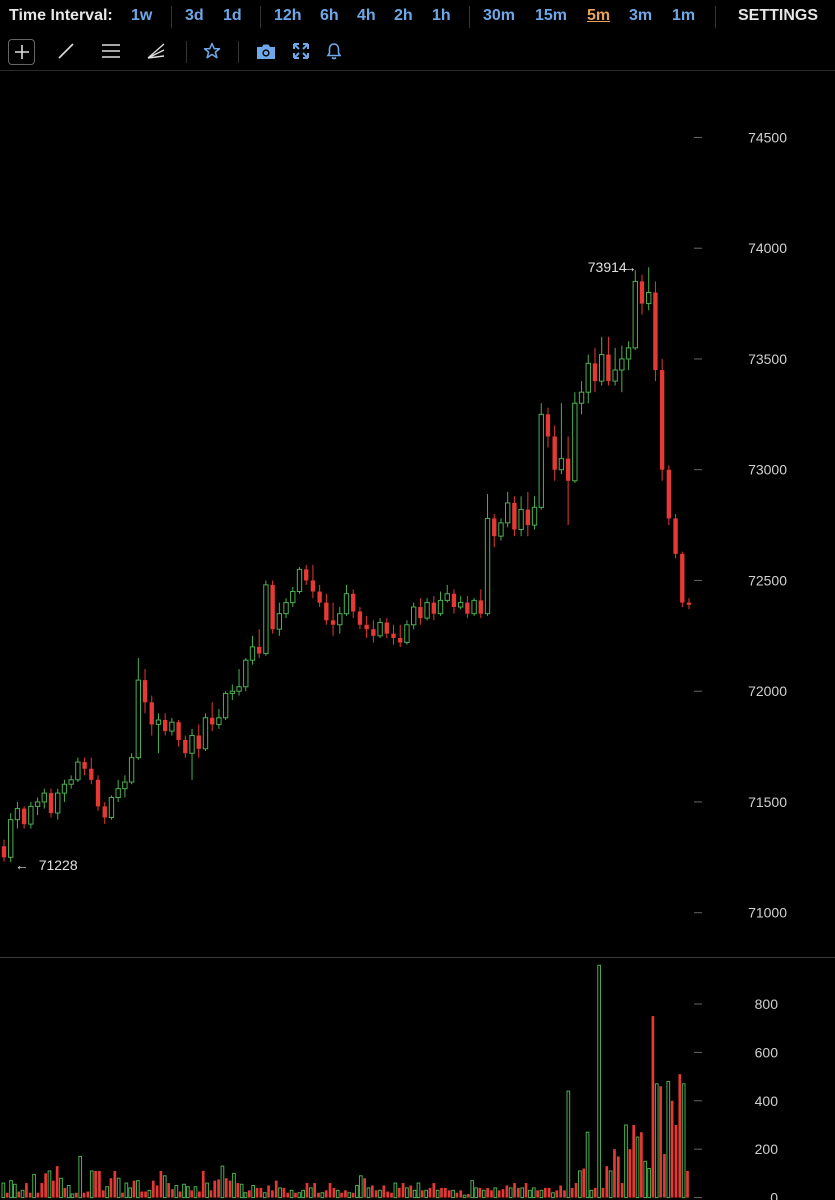  What do you see at coordinates (641, 15) in the screenshot?
I see `interval-3m: 3m` at bounding box center [641, 15].